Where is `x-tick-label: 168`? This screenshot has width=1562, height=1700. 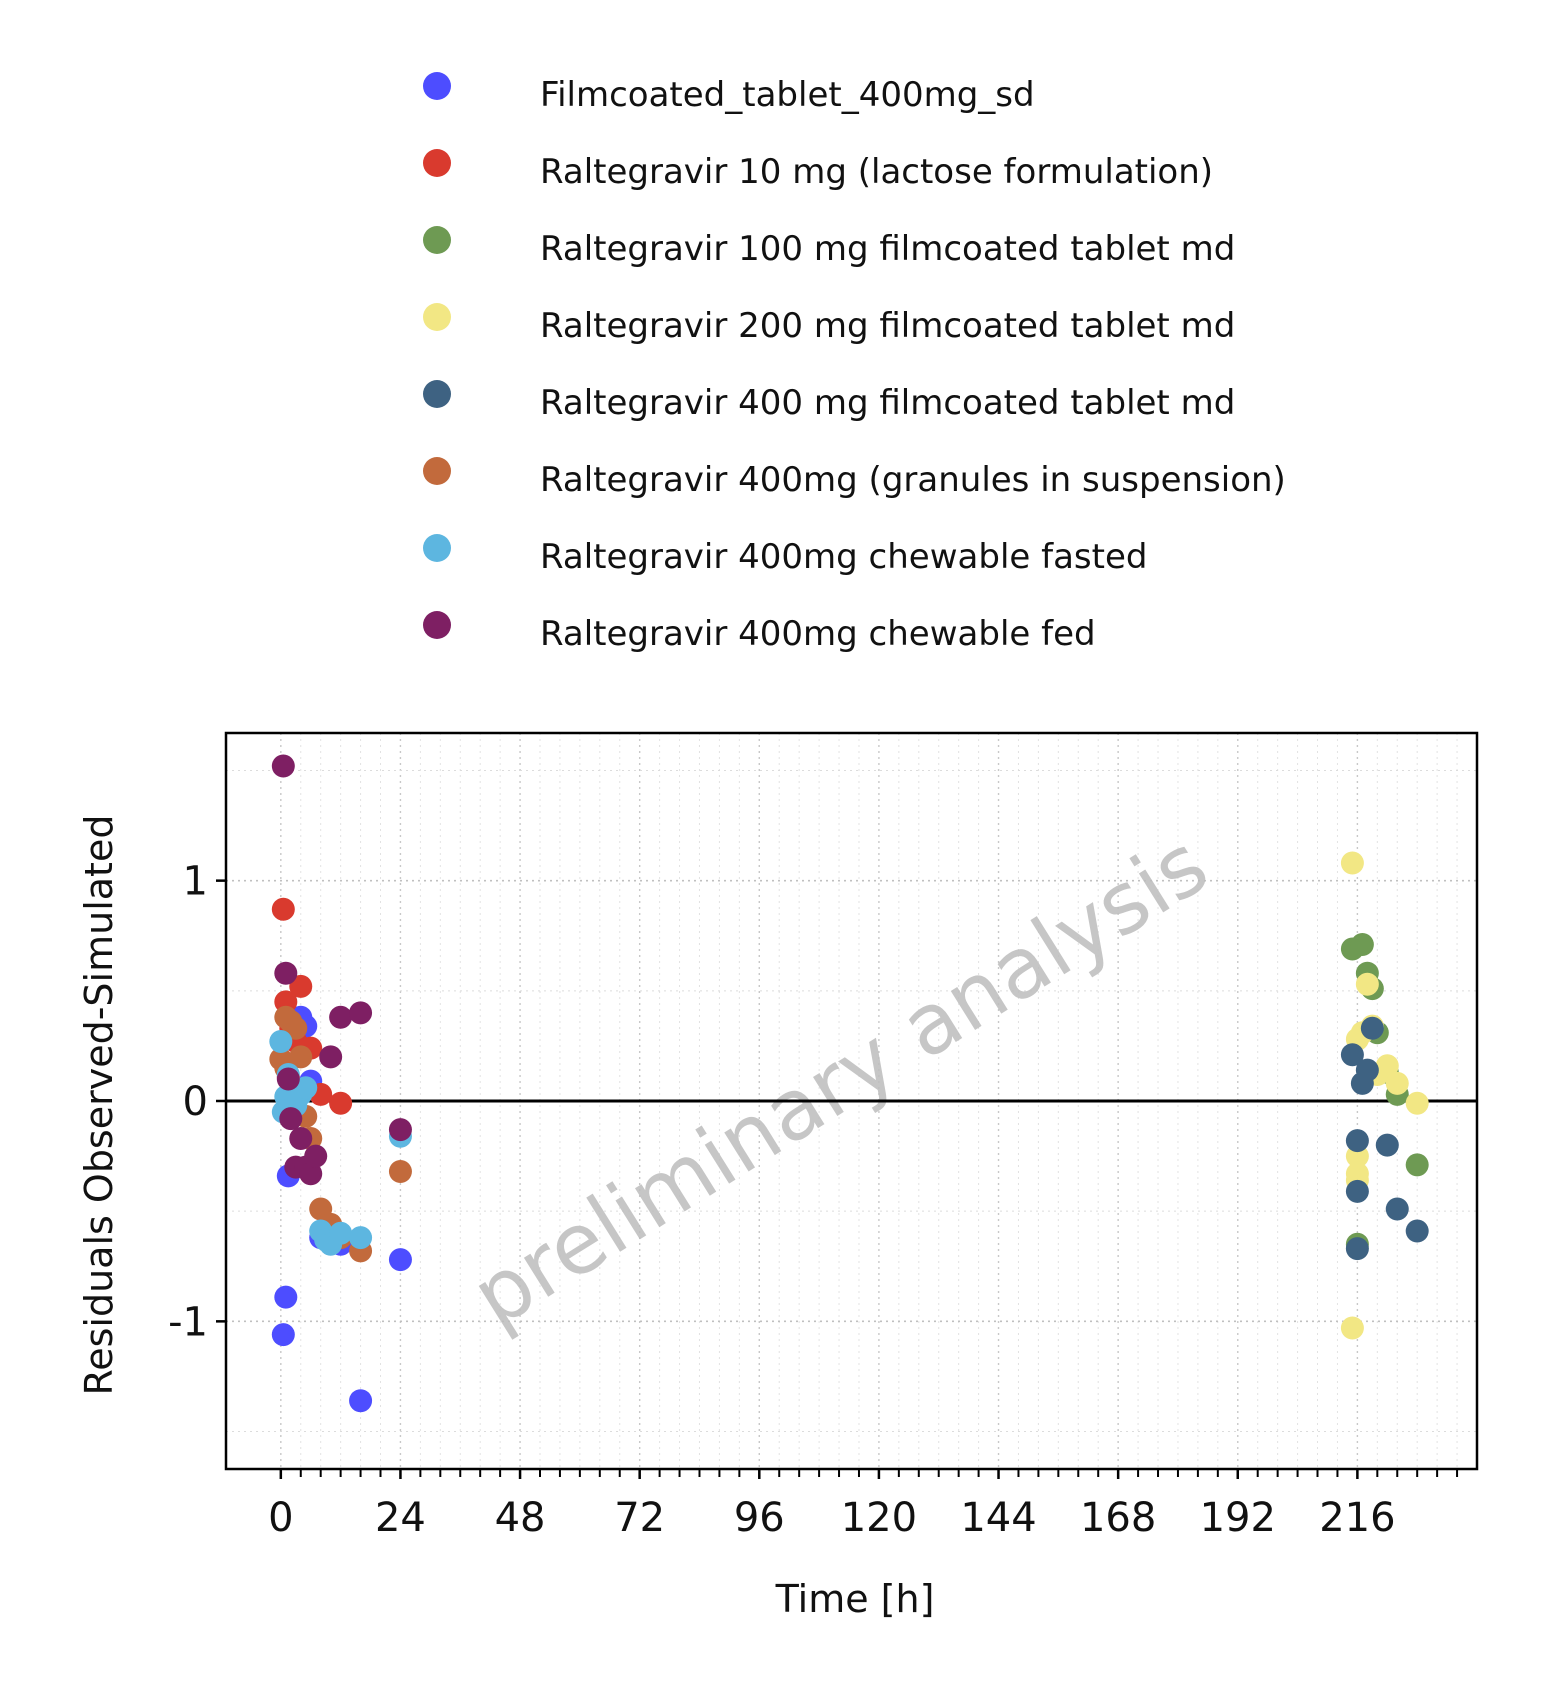
x-tick-label: 168 is located at coordinates (1118, 1518).